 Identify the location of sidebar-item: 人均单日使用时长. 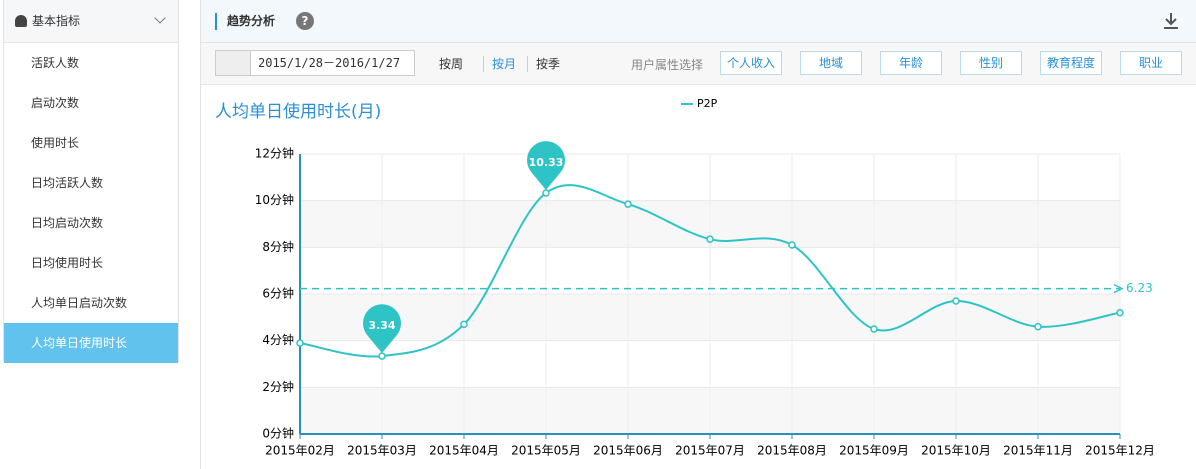
(91, 343).